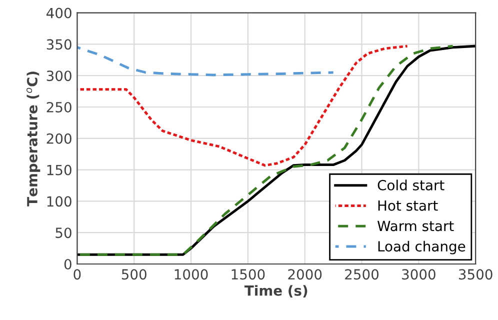  What do you see at coordinates (411, 185) in the screenshot?
I see `legend-label: Cold start` at bounding box center [411, 185].